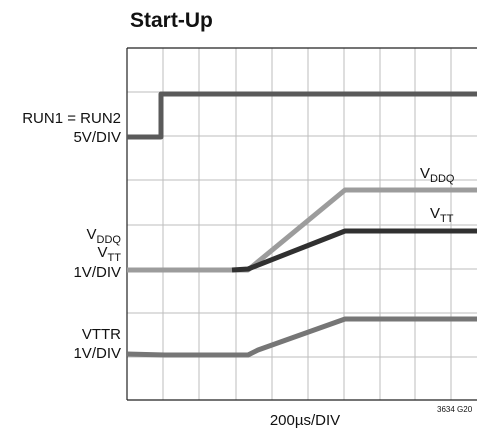 The width and height of the screenshot is (477, 435). What do you see at coordinates (354, 250) in the screenshot?
I see `vtt-trace` at bounding box center [354, 250].